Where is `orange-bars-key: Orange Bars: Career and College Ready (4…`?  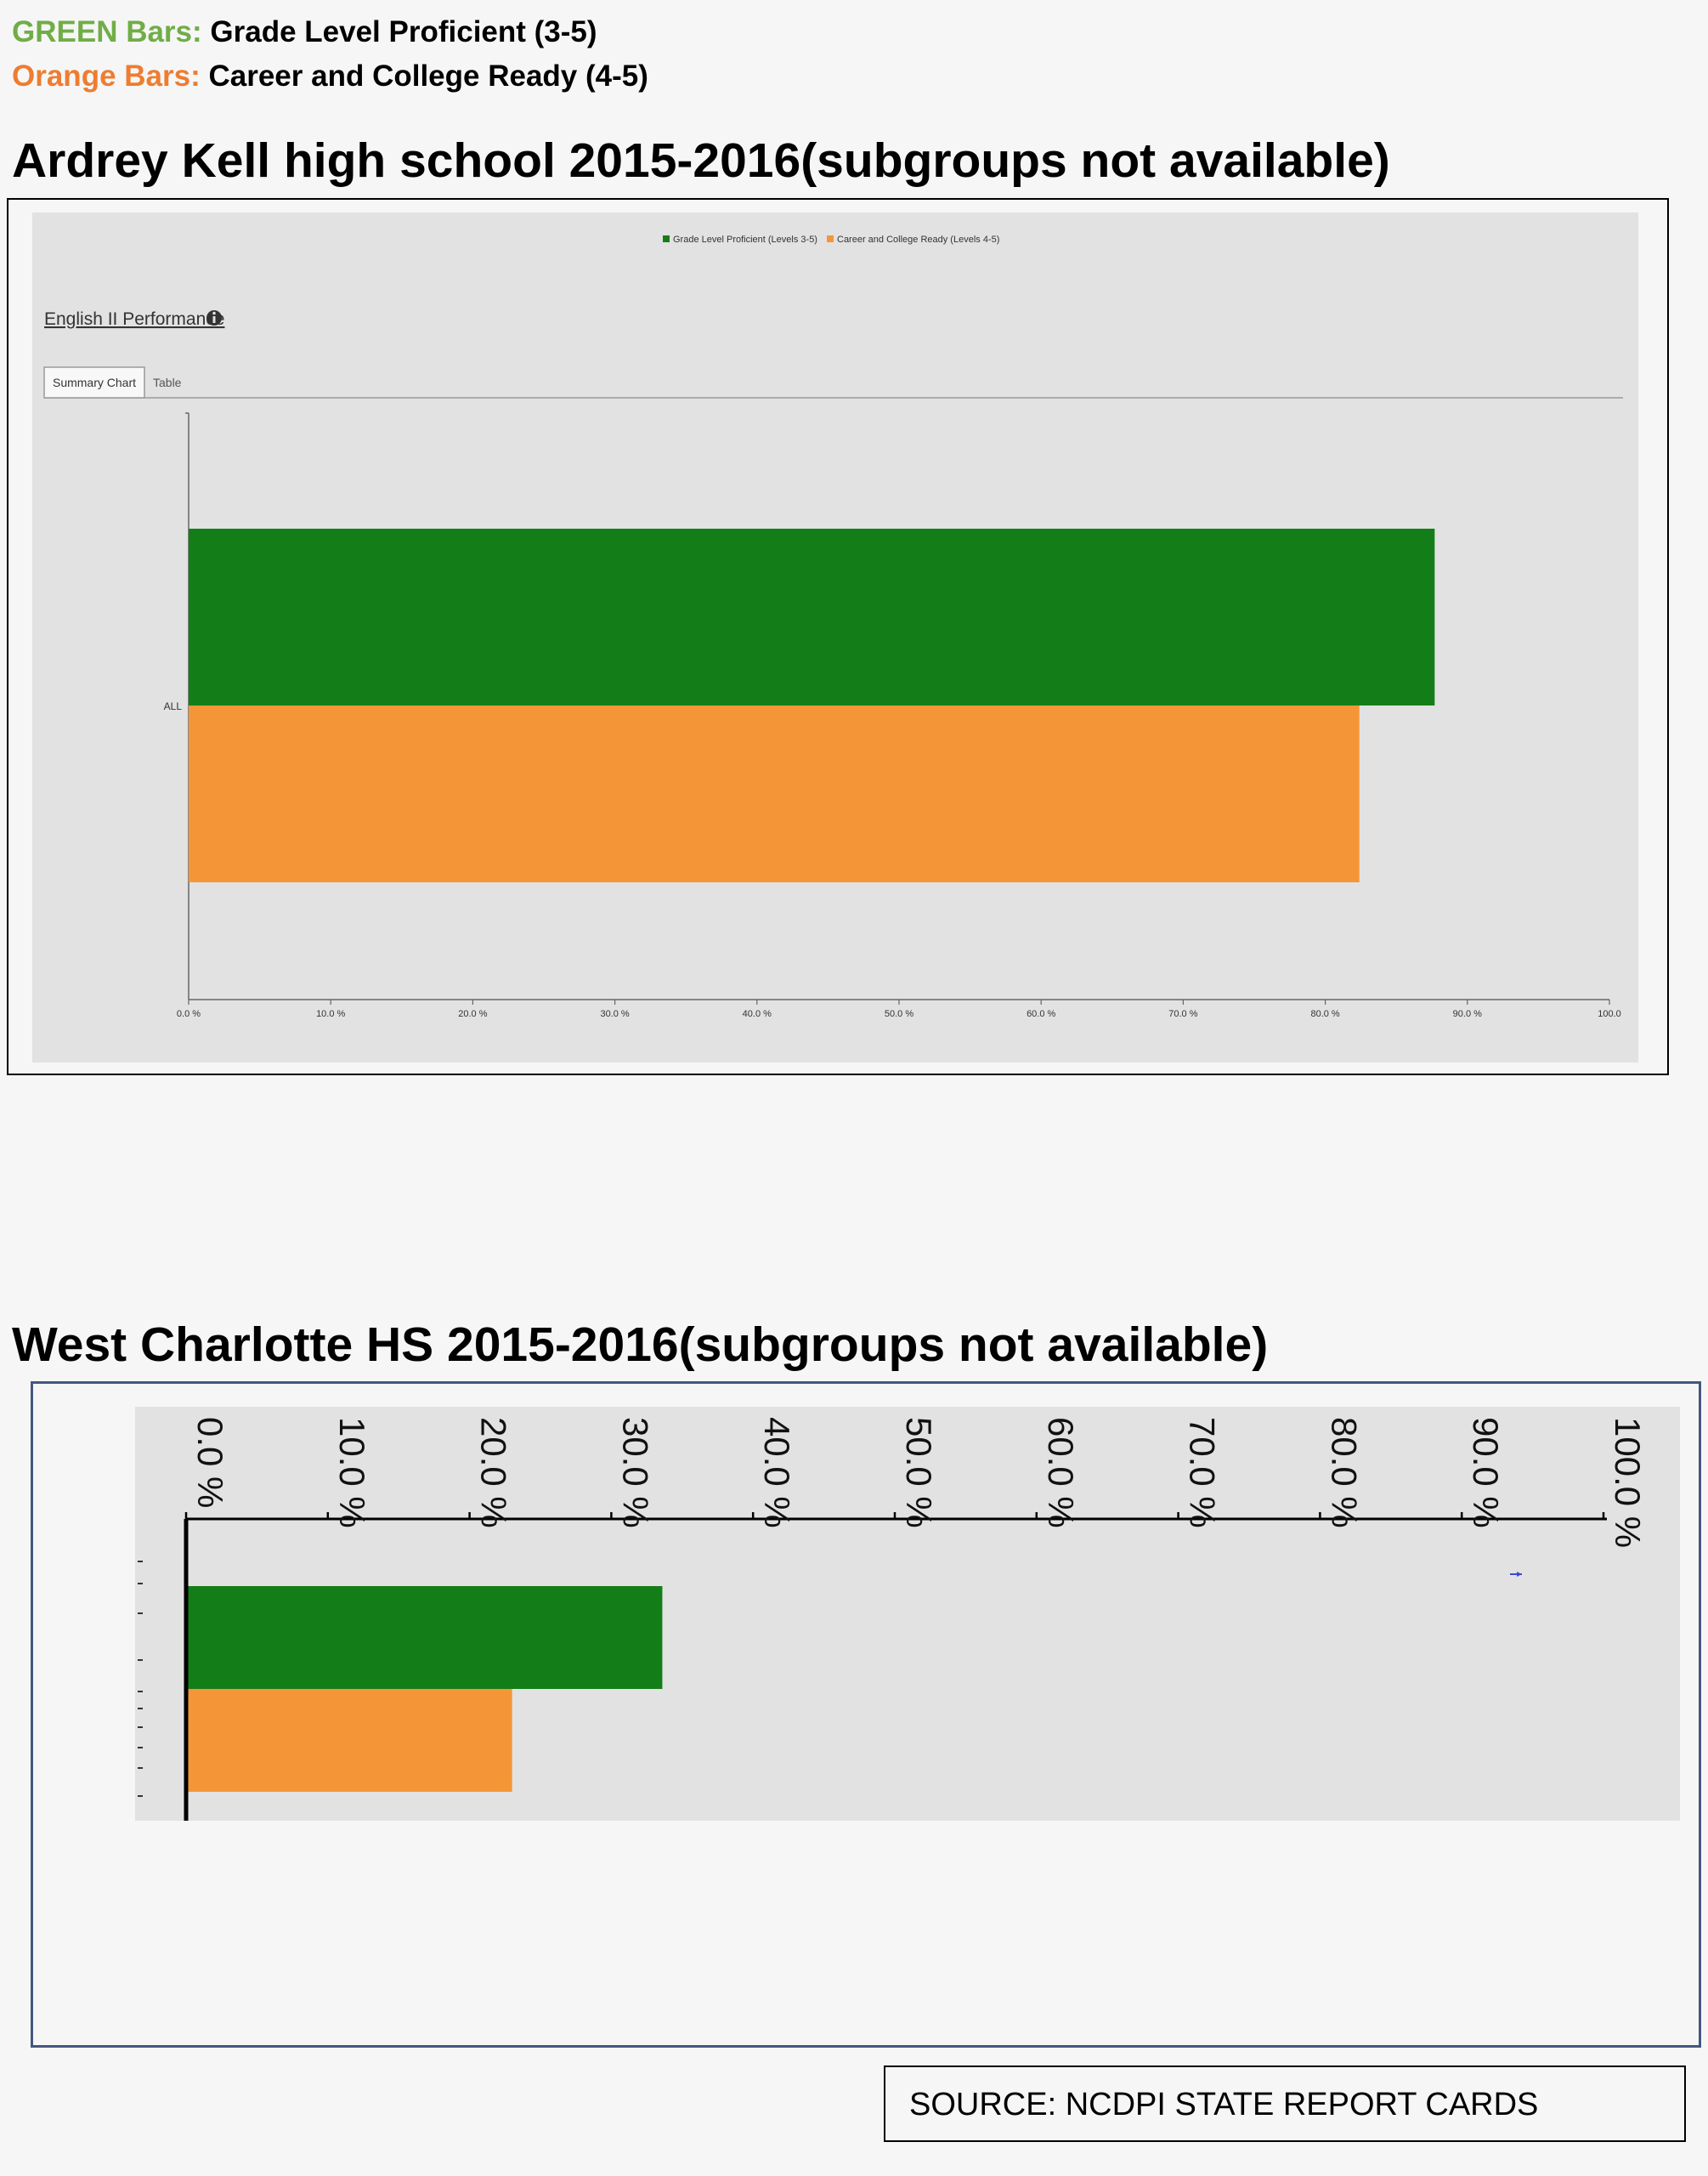
orange-bars-key: Orange Bars: Career and College Ready (4… is located at coordinates (330, 76).